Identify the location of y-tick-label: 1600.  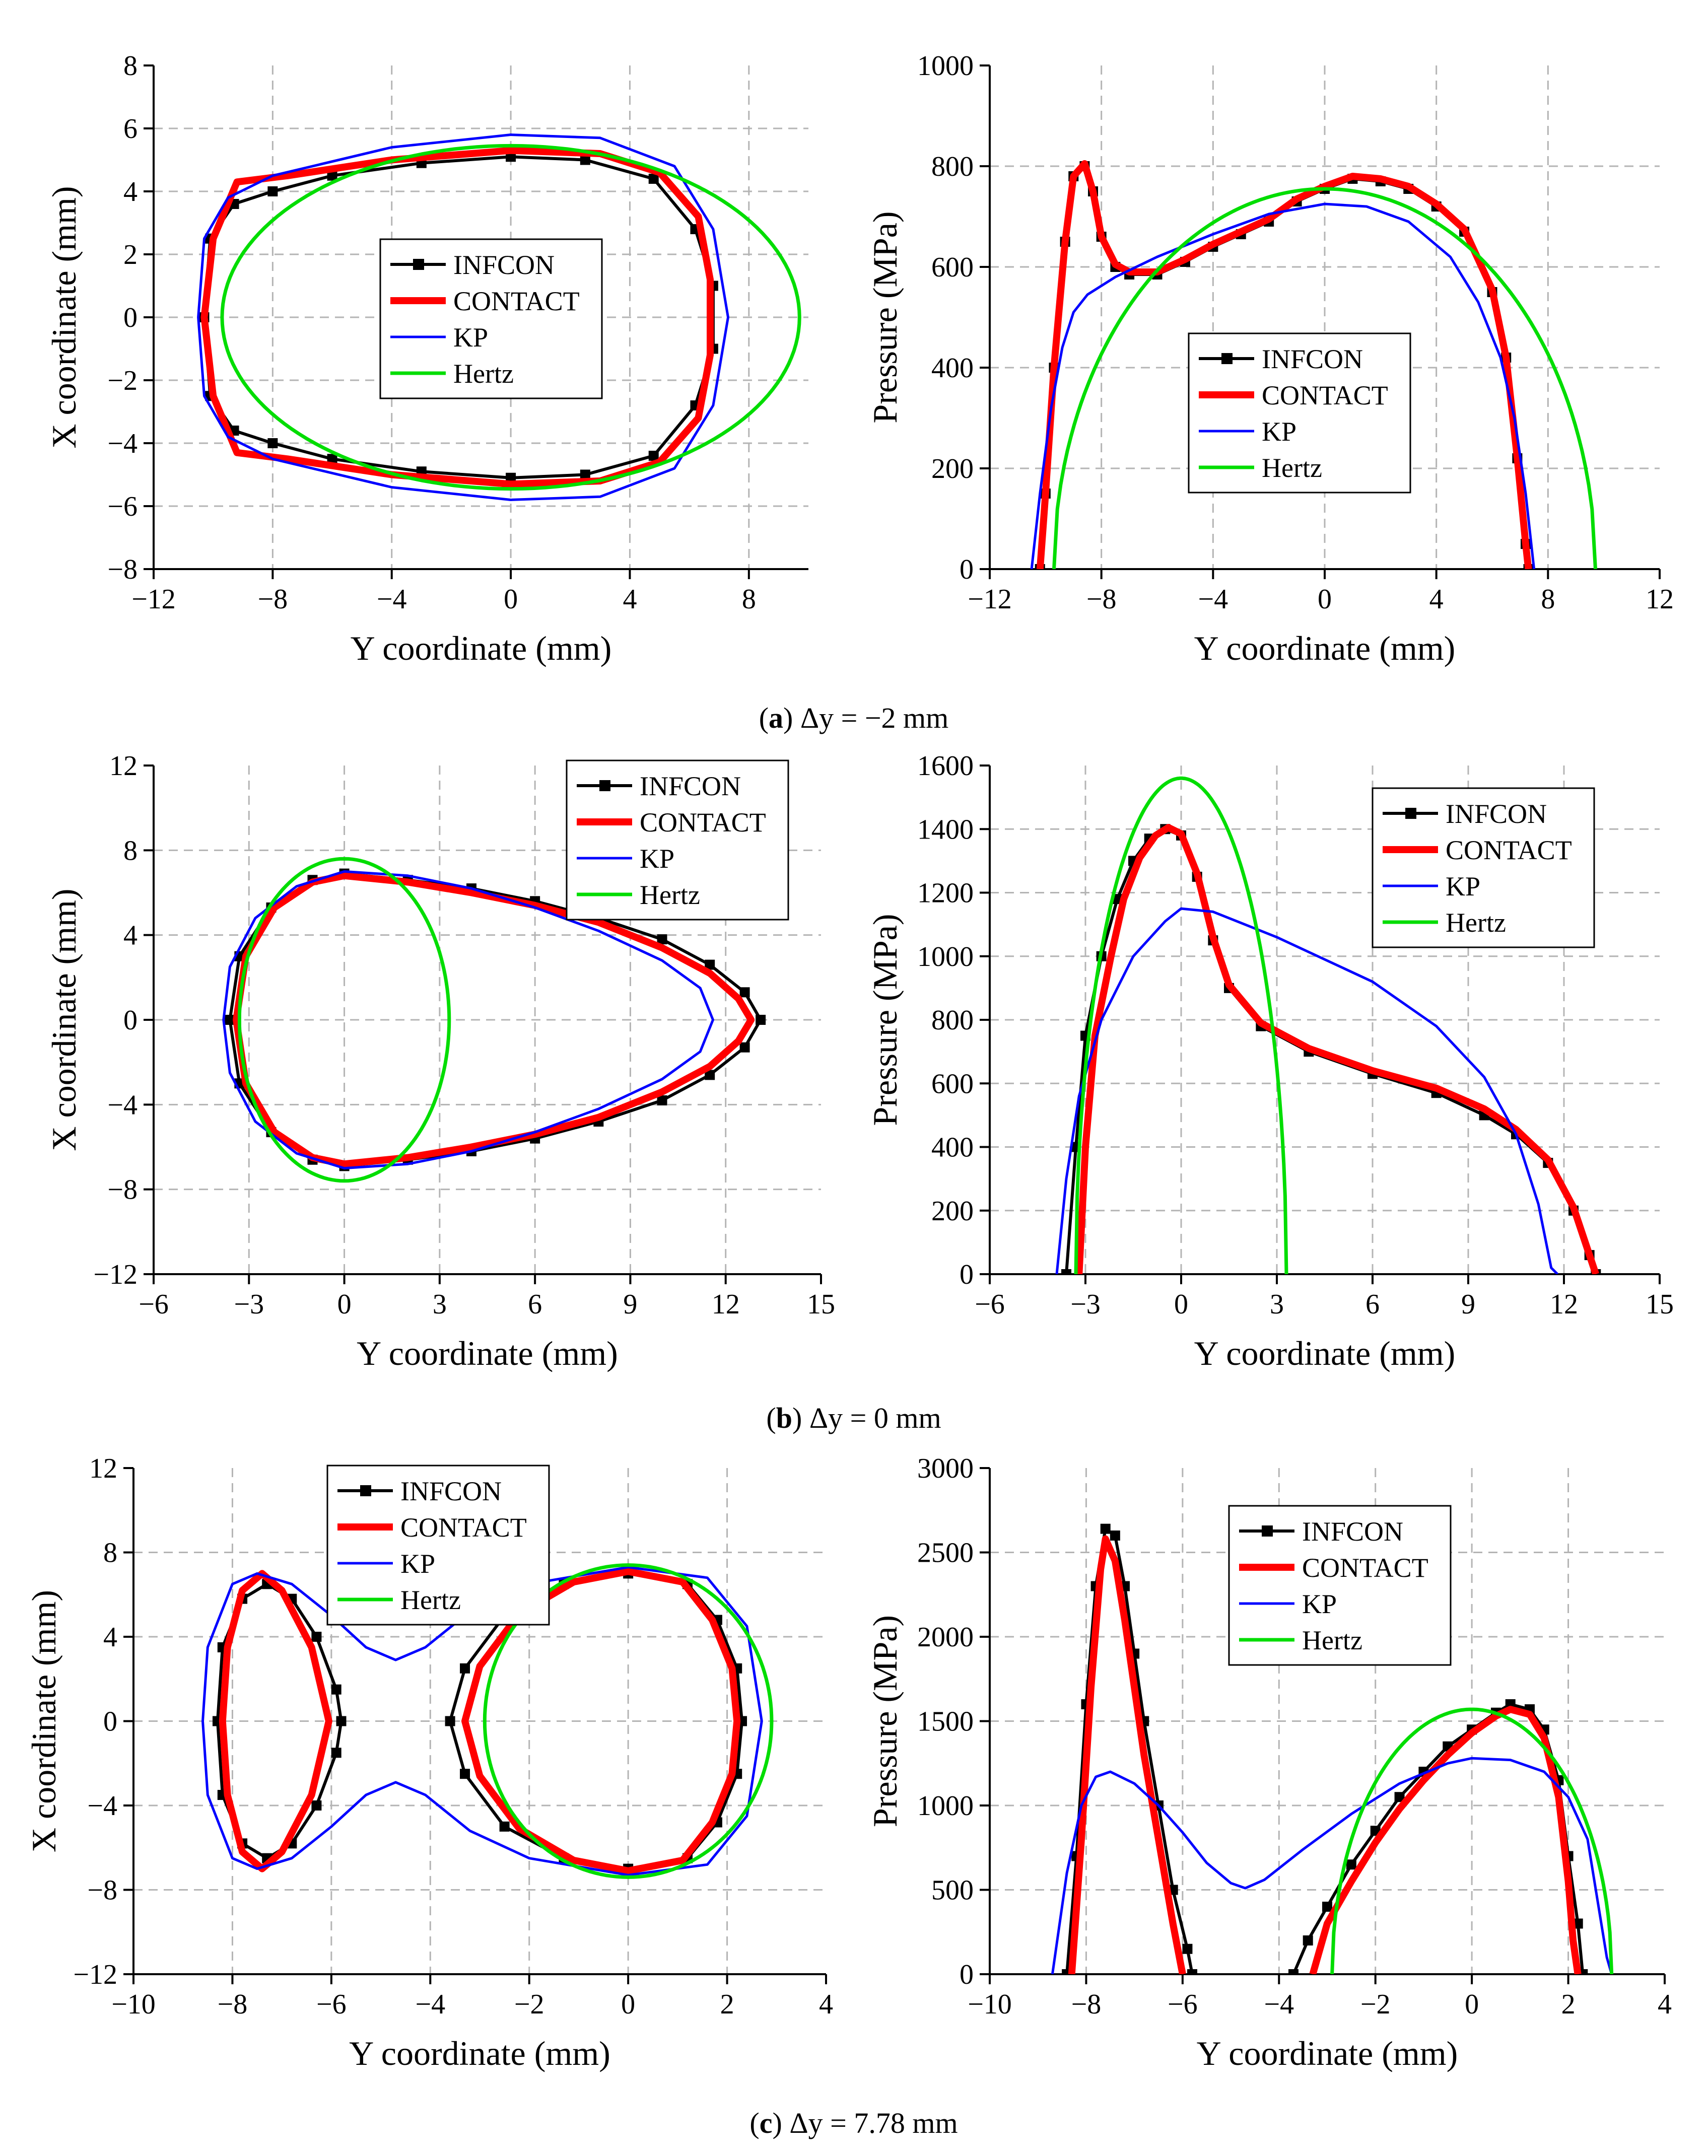
(945, 766).